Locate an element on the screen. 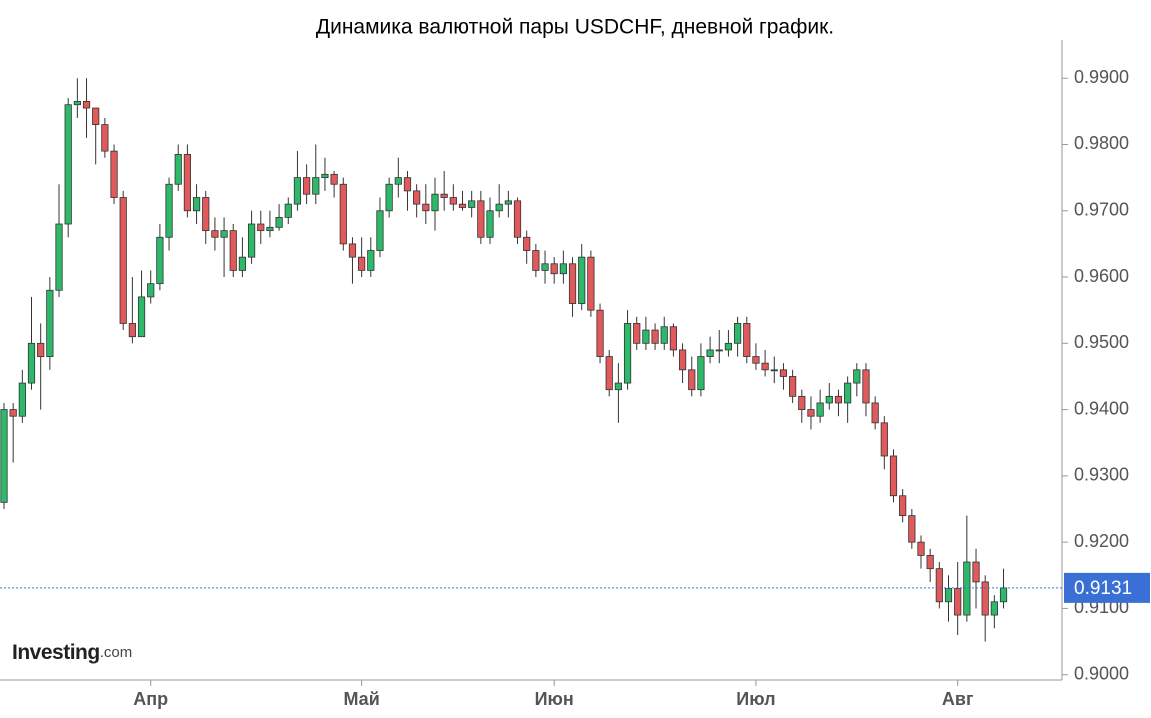 The image size is (1151, 718). x-tick-label: Июн is located at coordinates (554, 699).